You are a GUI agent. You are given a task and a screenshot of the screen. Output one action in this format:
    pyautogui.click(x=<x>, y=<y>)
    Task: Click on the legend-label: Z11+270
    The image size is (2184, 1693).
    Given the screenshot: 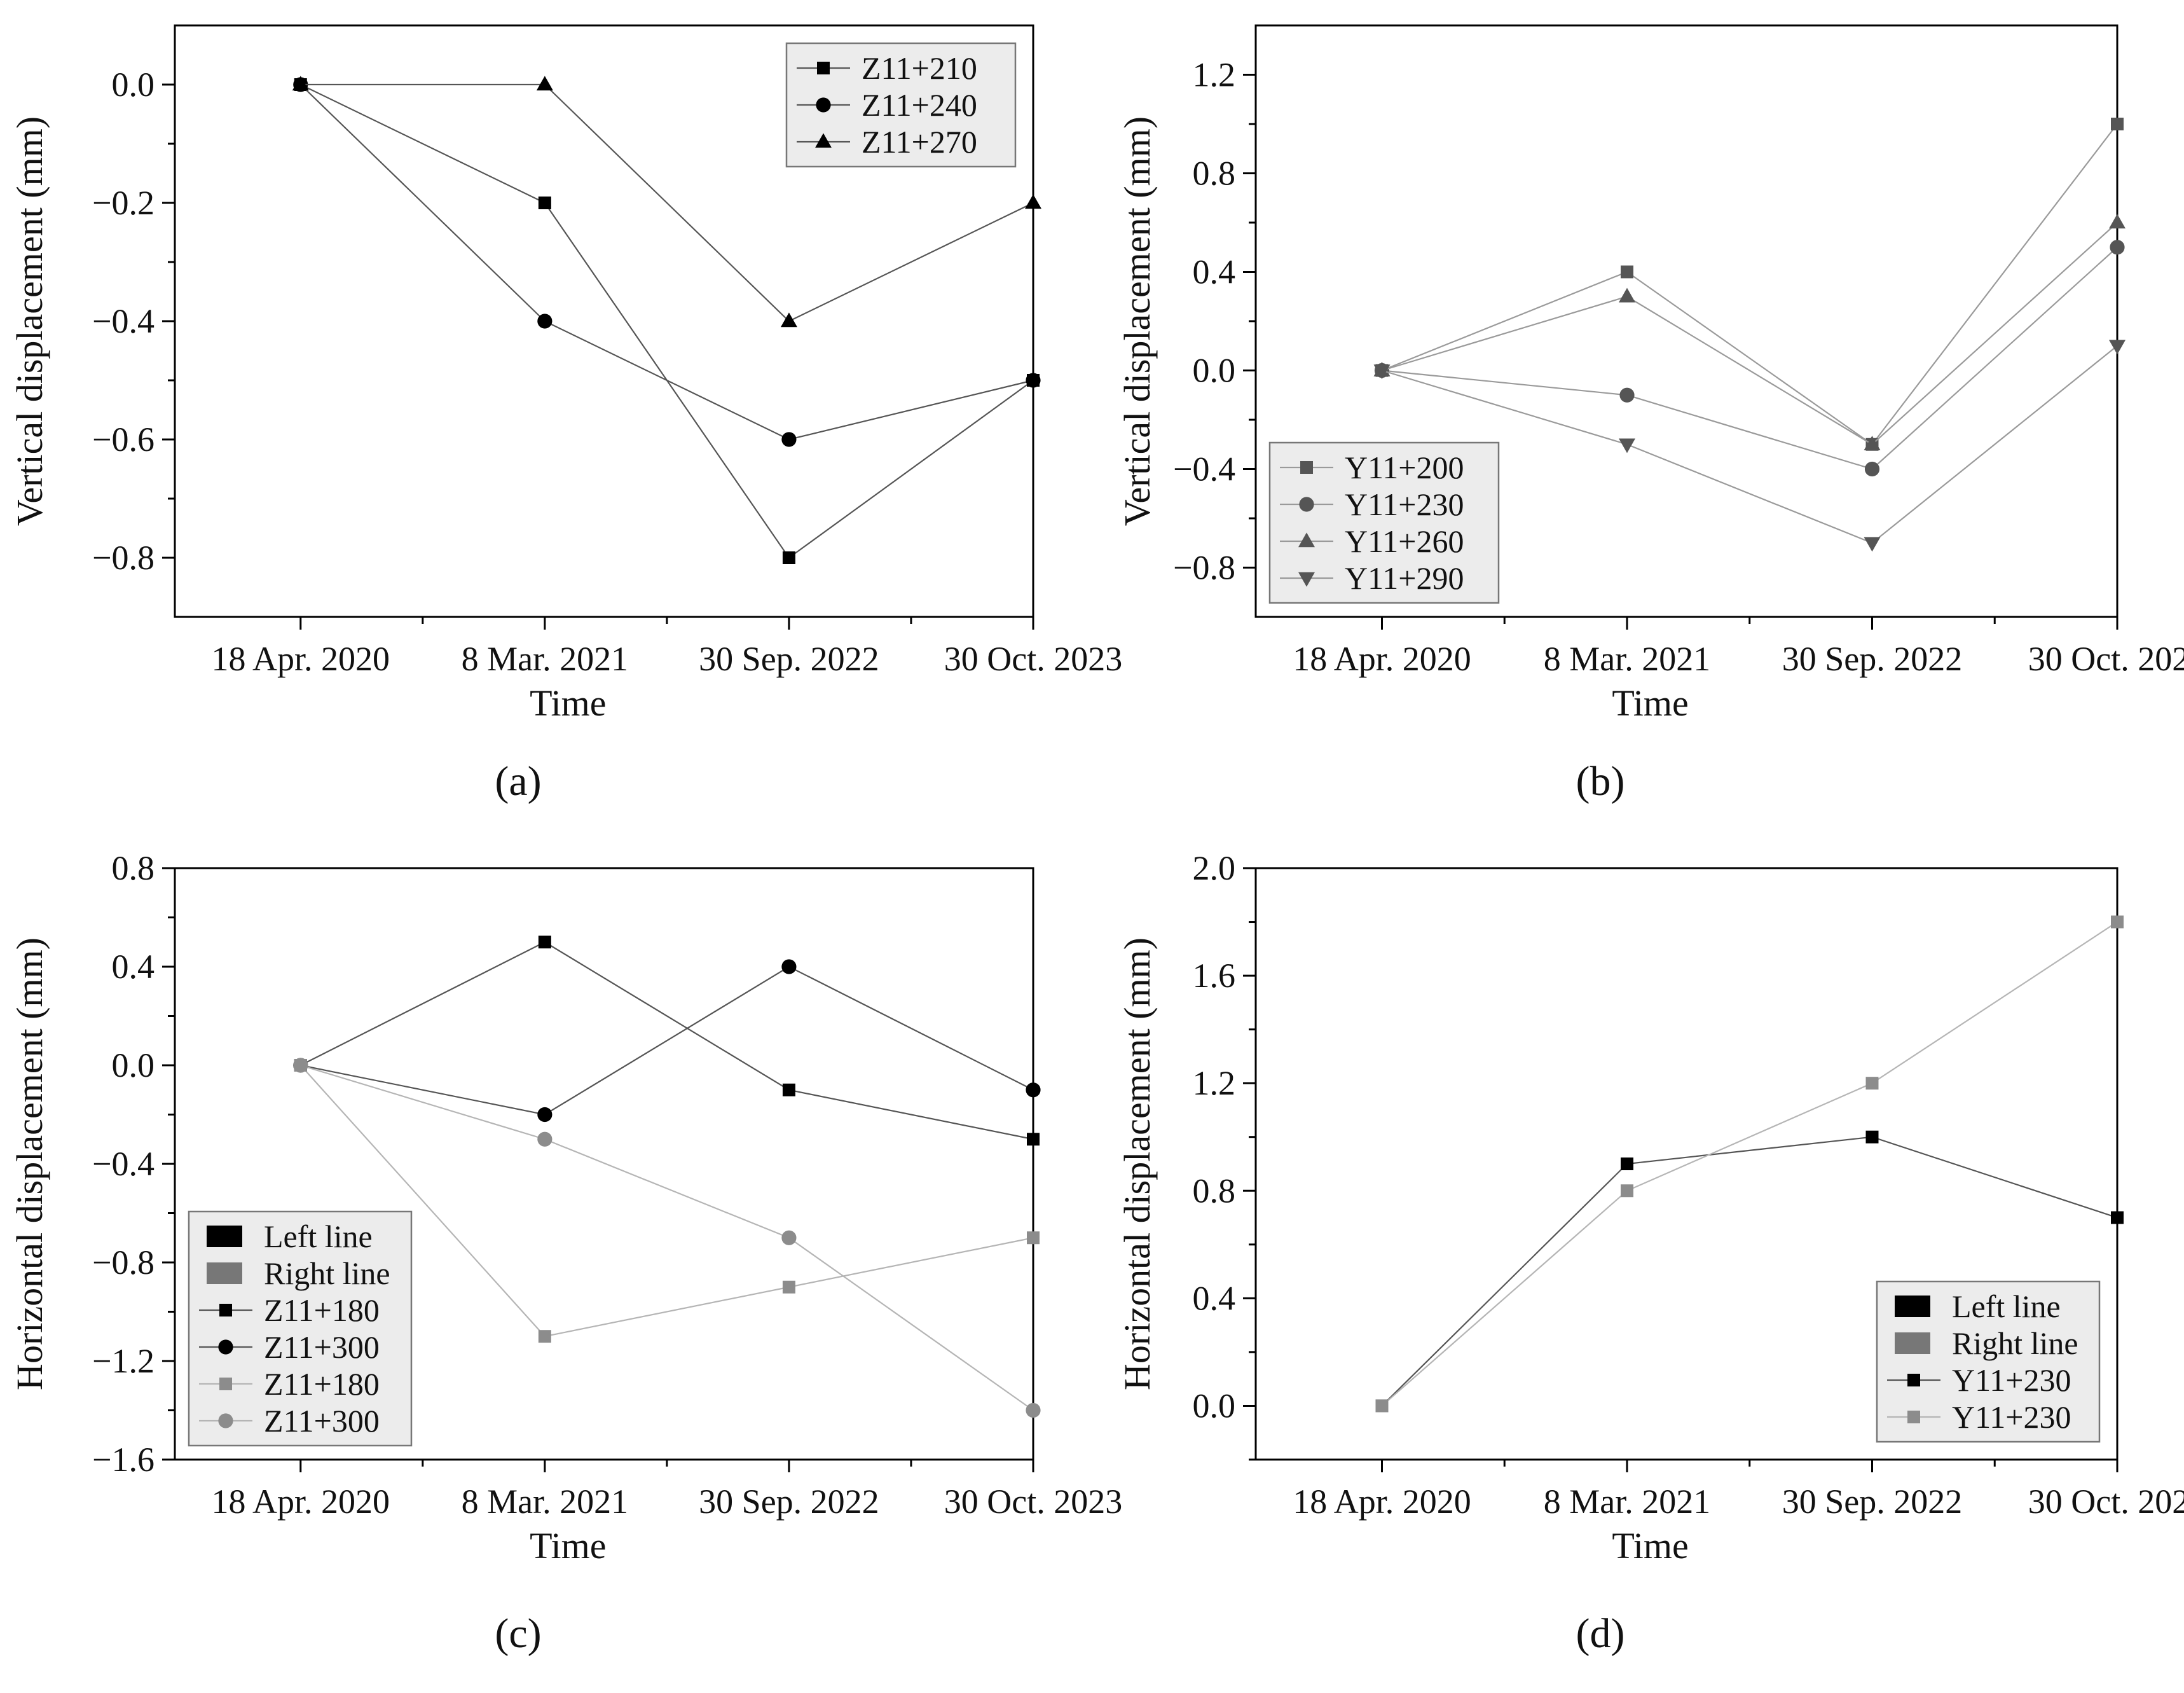 What is the action you would take?
    pyautogui.click(x=919, y=142)
    